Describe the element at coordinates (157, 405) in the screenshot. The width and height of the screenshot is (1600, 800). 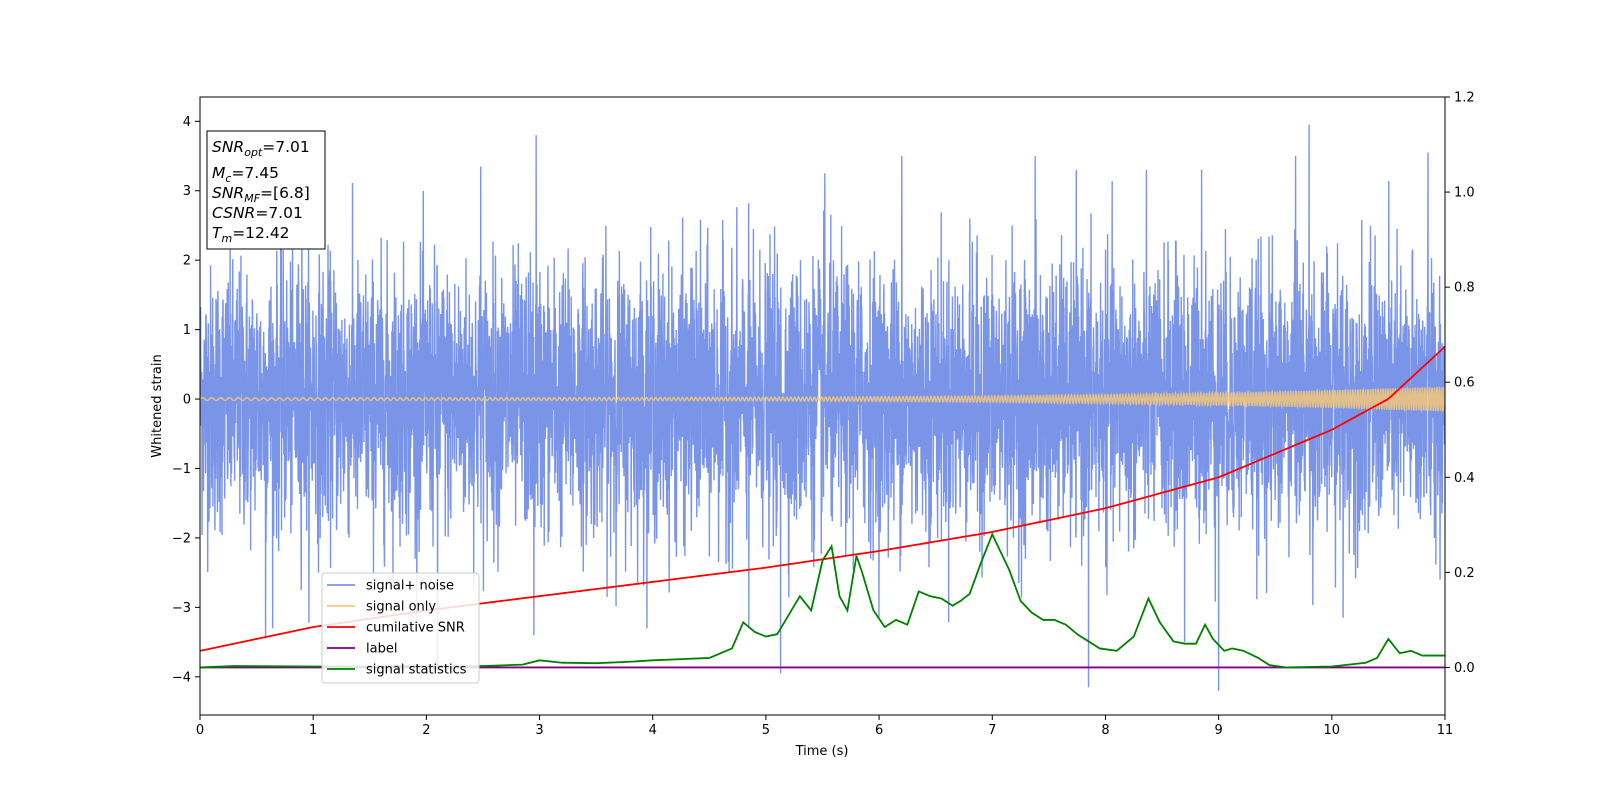
I see `y-axis-label: Whitened strain` at that location.